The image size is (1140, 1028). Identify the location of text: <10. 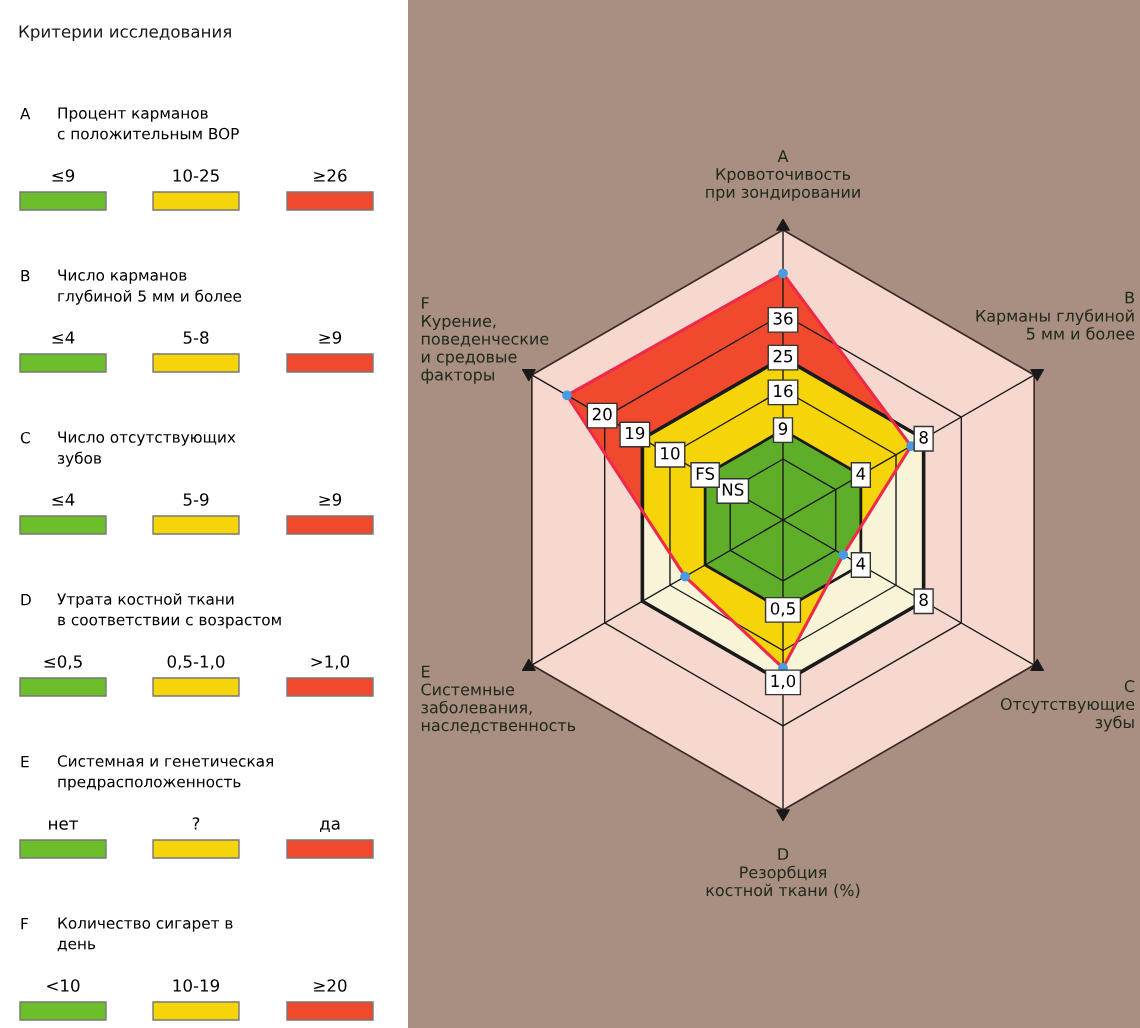
(63, 985).